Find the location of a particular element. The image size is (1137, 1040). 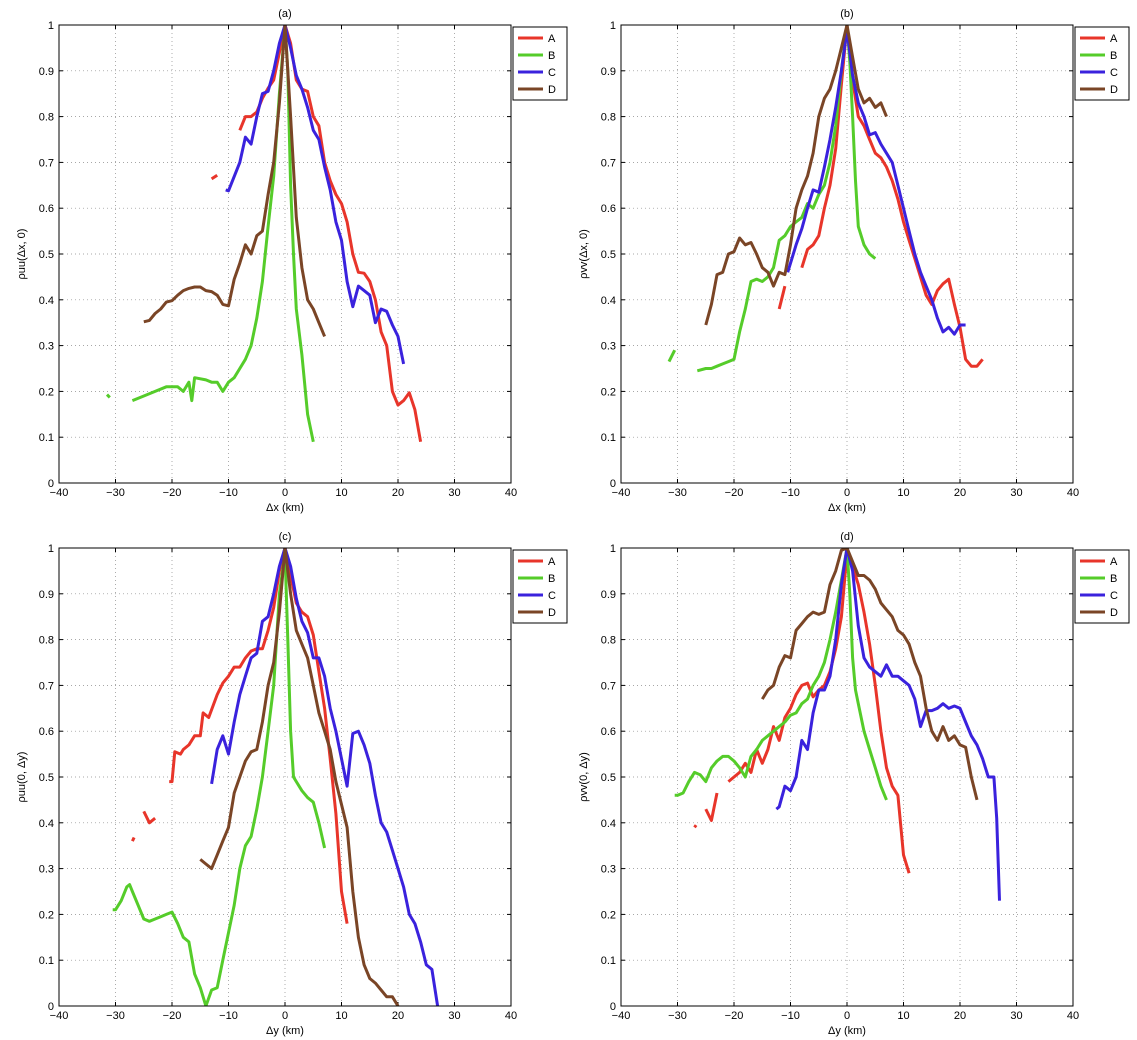

chart-title: (a) is located at coordinates (284, 14).